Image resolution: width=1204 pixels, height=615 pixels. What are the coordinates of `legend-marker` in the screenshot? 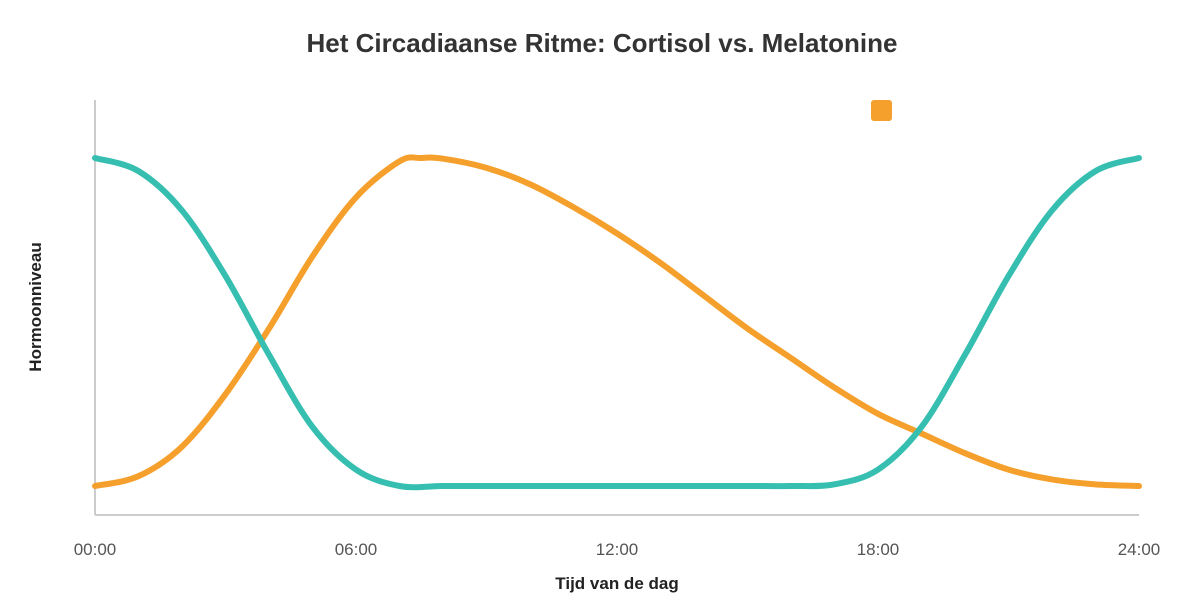 It's located at (881, 110).